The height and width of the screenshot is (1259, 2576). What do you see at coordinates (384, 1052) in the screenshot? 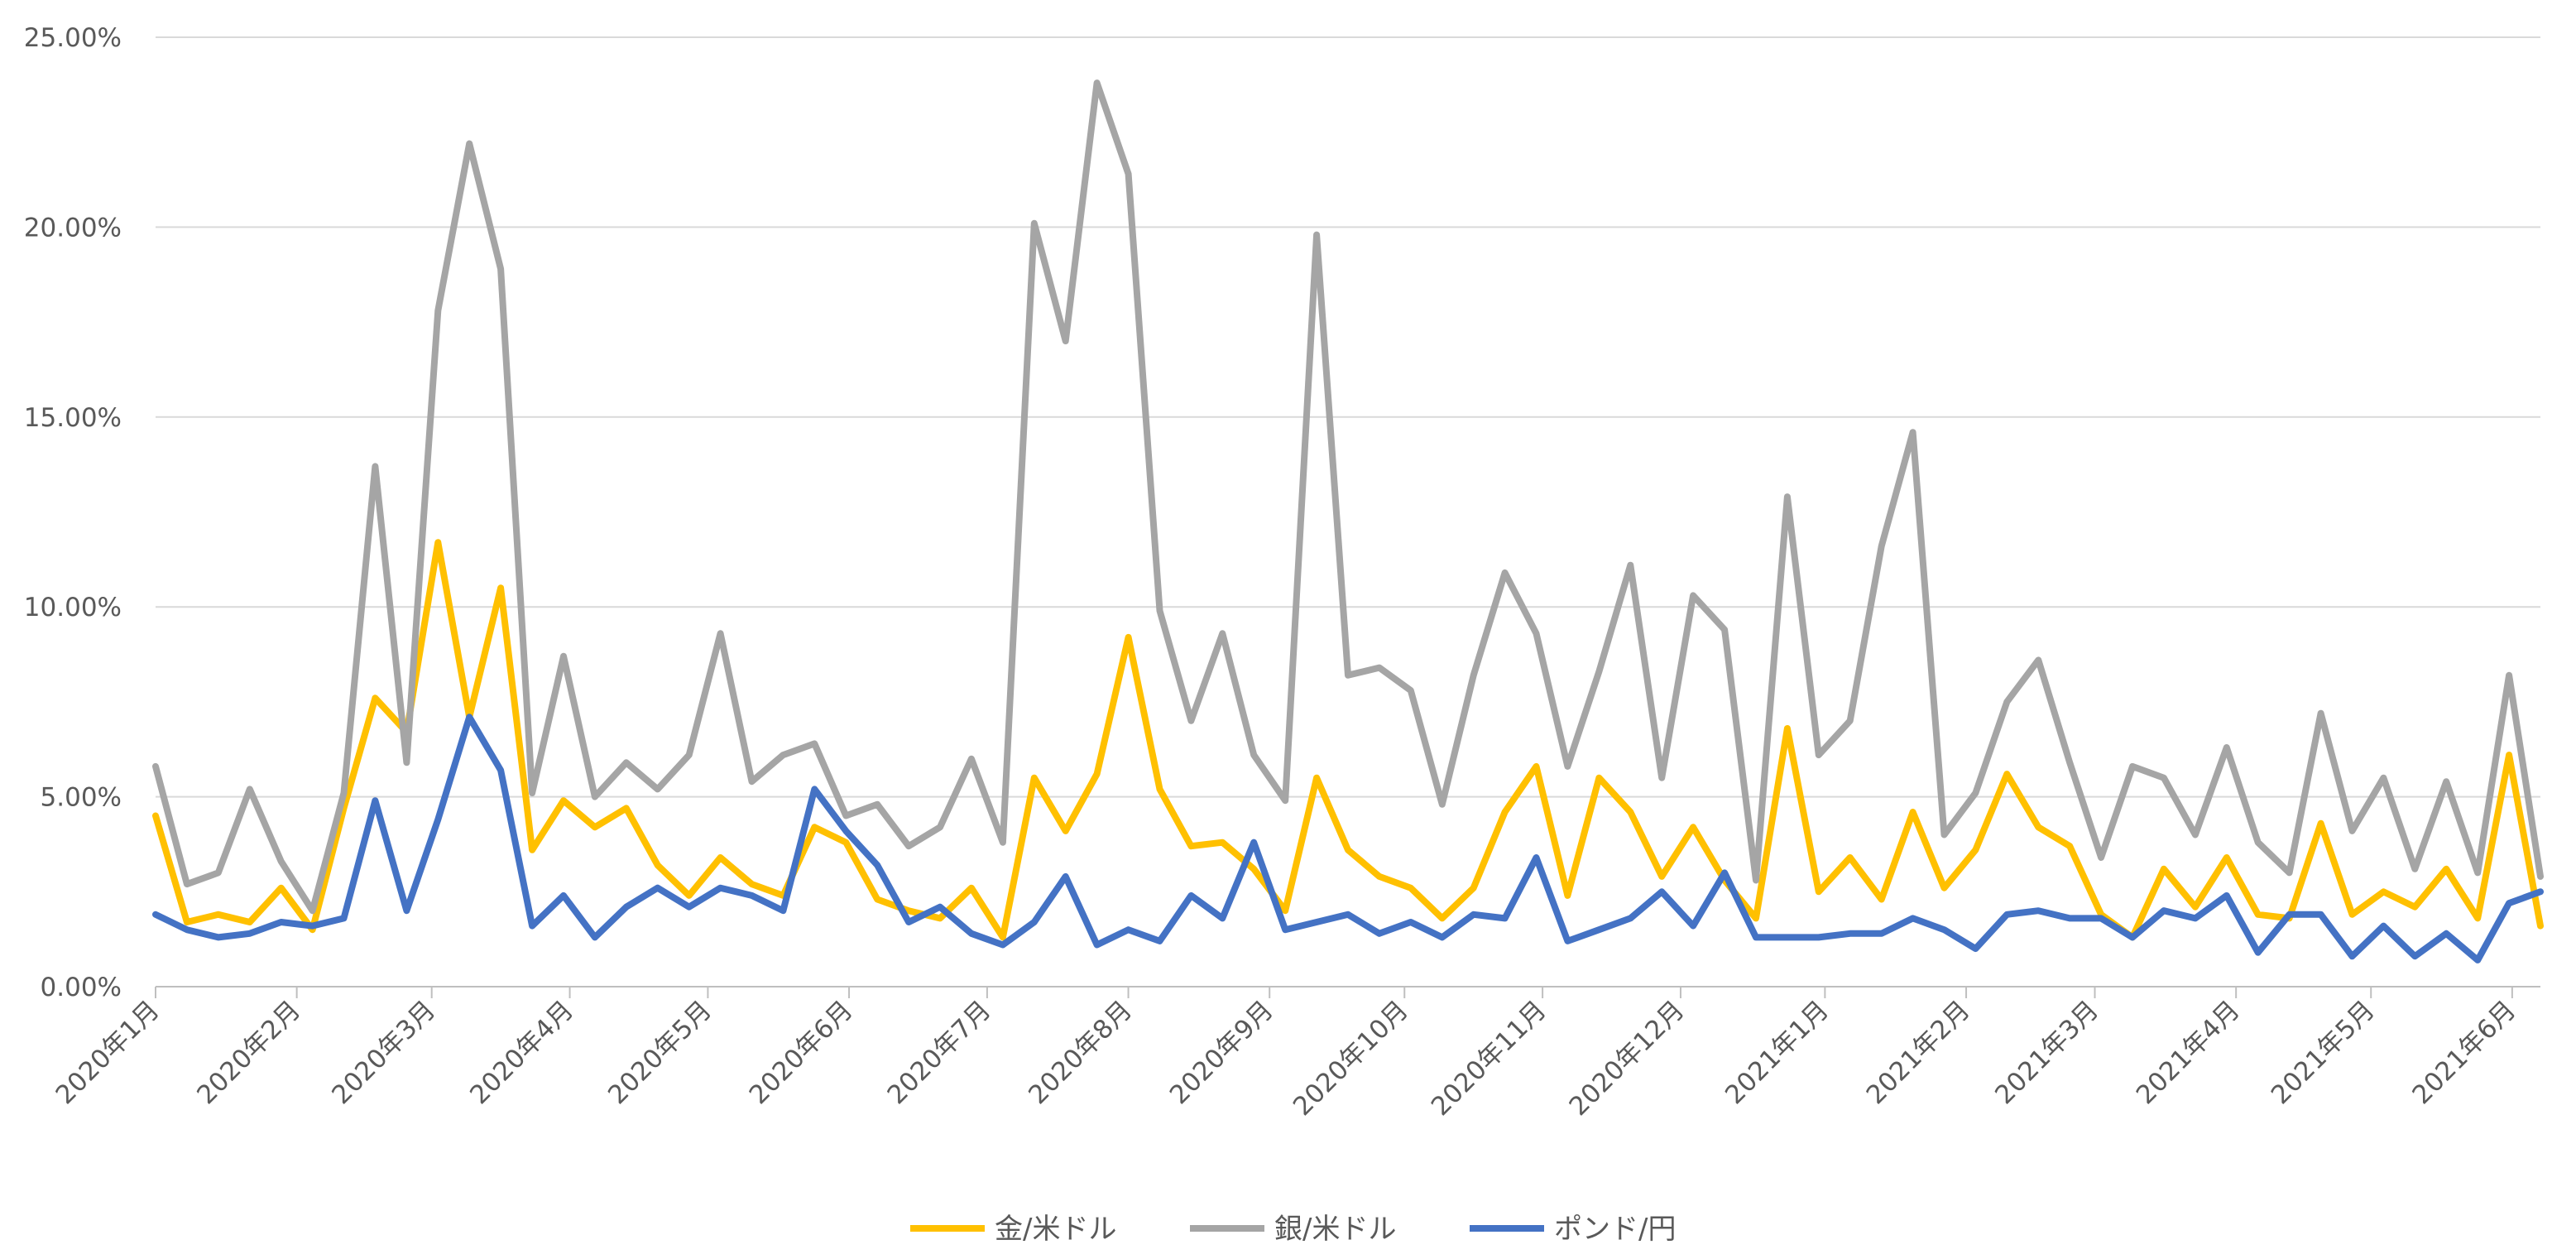
I see `x-tick-label: 2020年3月` at bounding box center [384, 1052].